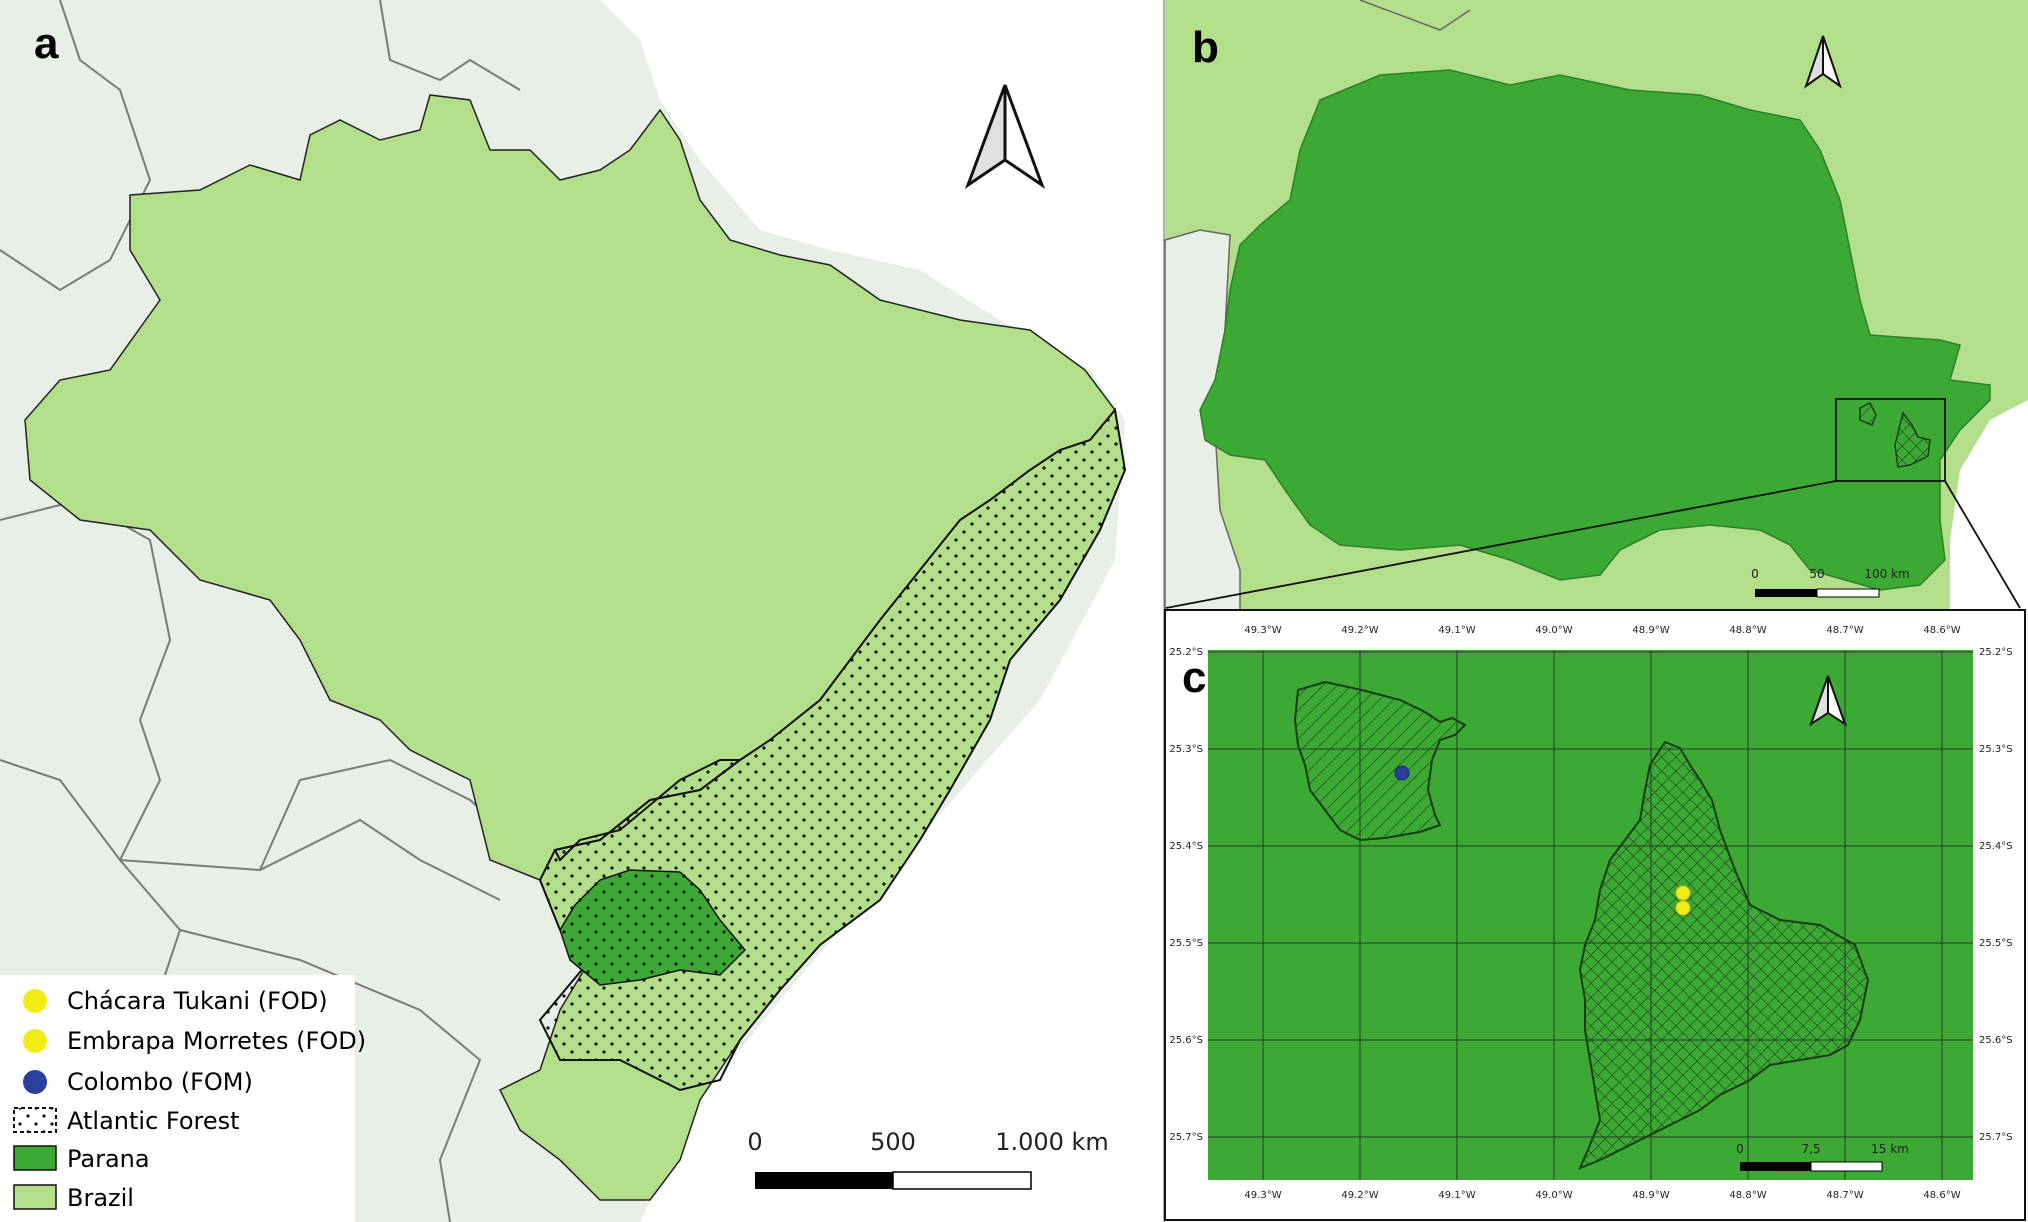  I want to click on legend-item-embrapa-morretes: Embrapa Morretes (FOD), so click(194, 1041).